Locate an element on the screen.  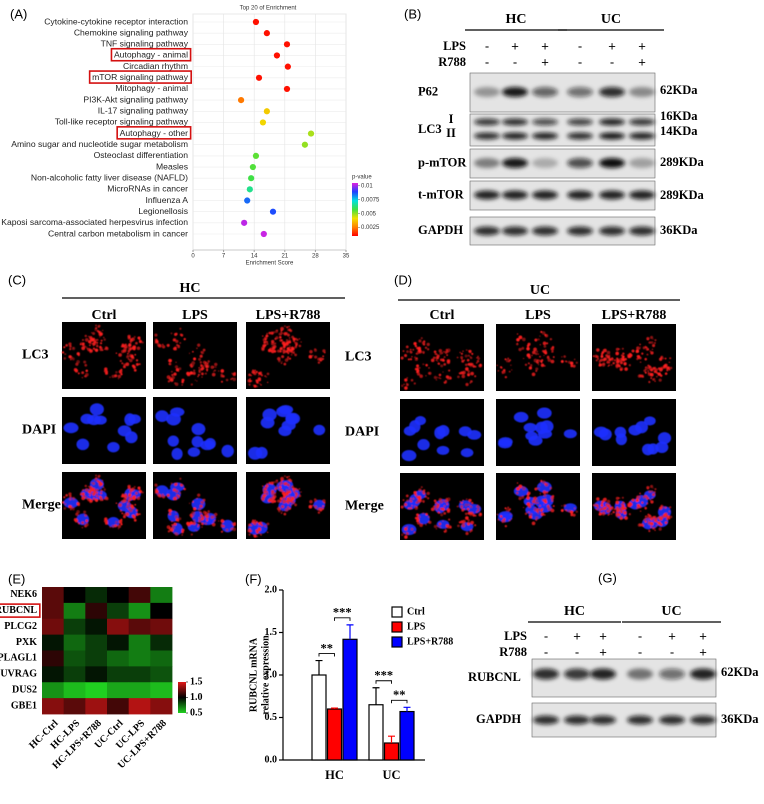
y-tick-label: Autophagy - other is located at coordinates (154, 133).